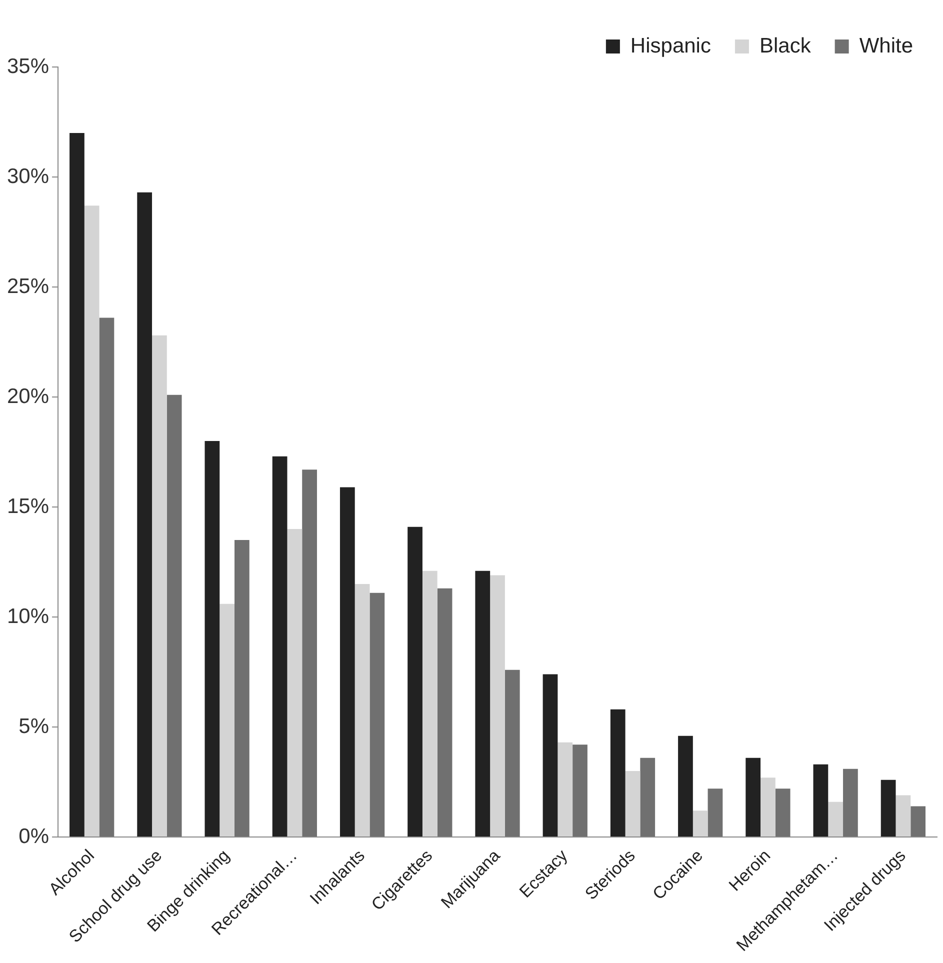 The image size is (943, 963). Describe the element at coordinates (785, 46) in the screenshot. I see `legend-label: Black` at that location.